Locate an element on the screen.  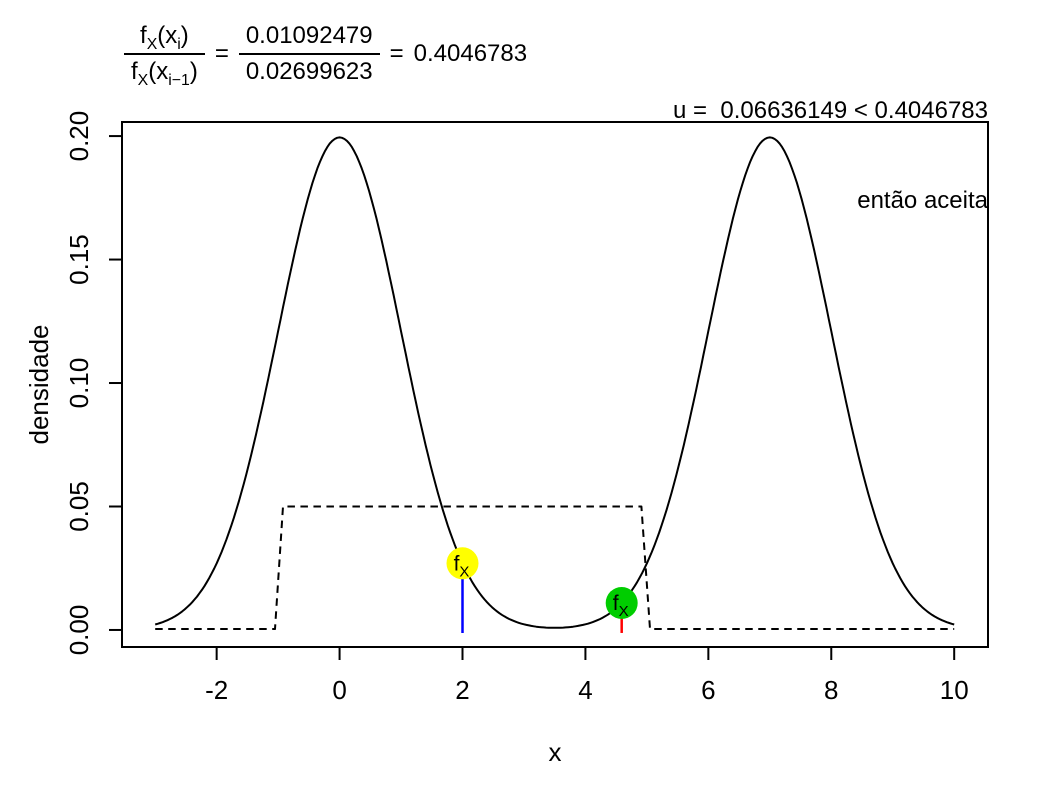
decision-note: u = 0.06636149 < 0.4046783 então aceita is located at coordinates (830, 141).